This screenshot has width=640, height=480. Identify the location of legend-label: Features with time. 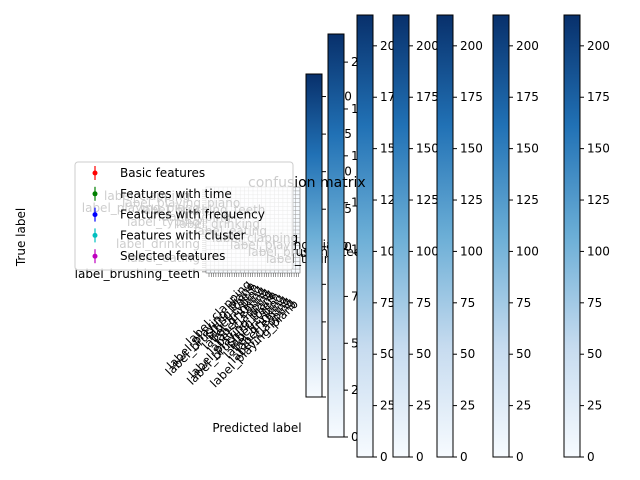
(176, 194).